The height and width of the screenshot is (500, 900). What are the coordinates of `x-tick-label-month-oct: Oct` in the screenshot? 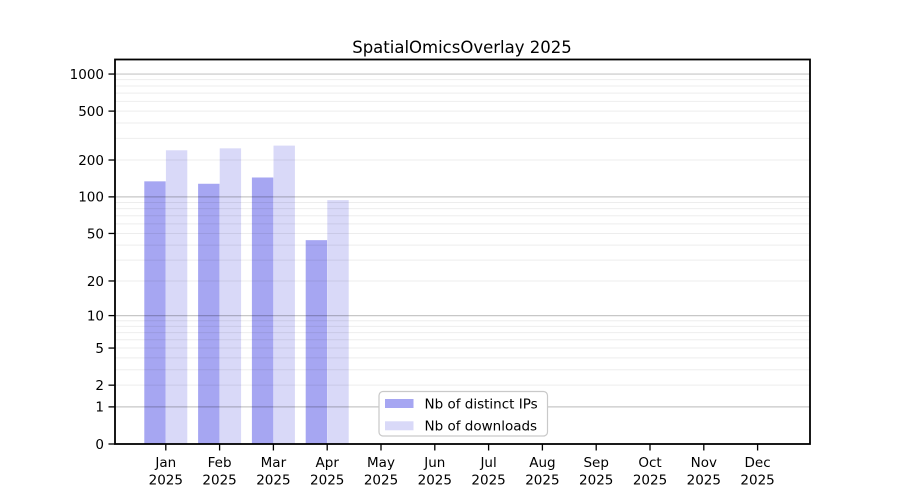 It's located at (649, 463).